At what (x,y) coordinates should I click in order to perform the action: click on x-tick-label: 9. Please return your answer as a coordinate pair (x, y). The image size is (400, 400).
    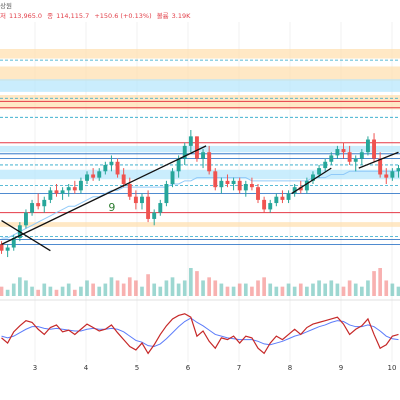
    Looking at the image, I should click on (341, 368).